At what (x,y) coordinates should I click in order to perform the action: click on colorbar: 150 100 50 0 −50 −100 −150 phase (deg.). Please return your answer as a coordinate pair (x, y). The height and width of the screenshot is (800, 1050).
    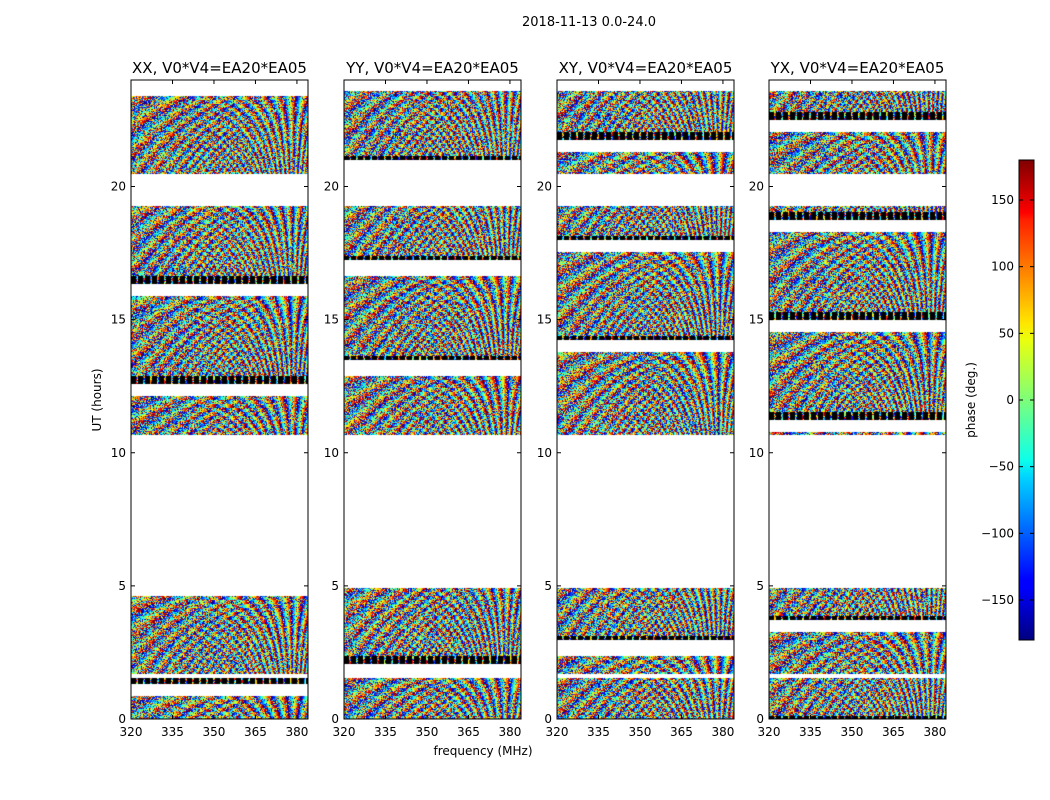
    Looking at the image, I should click on (999, 400).